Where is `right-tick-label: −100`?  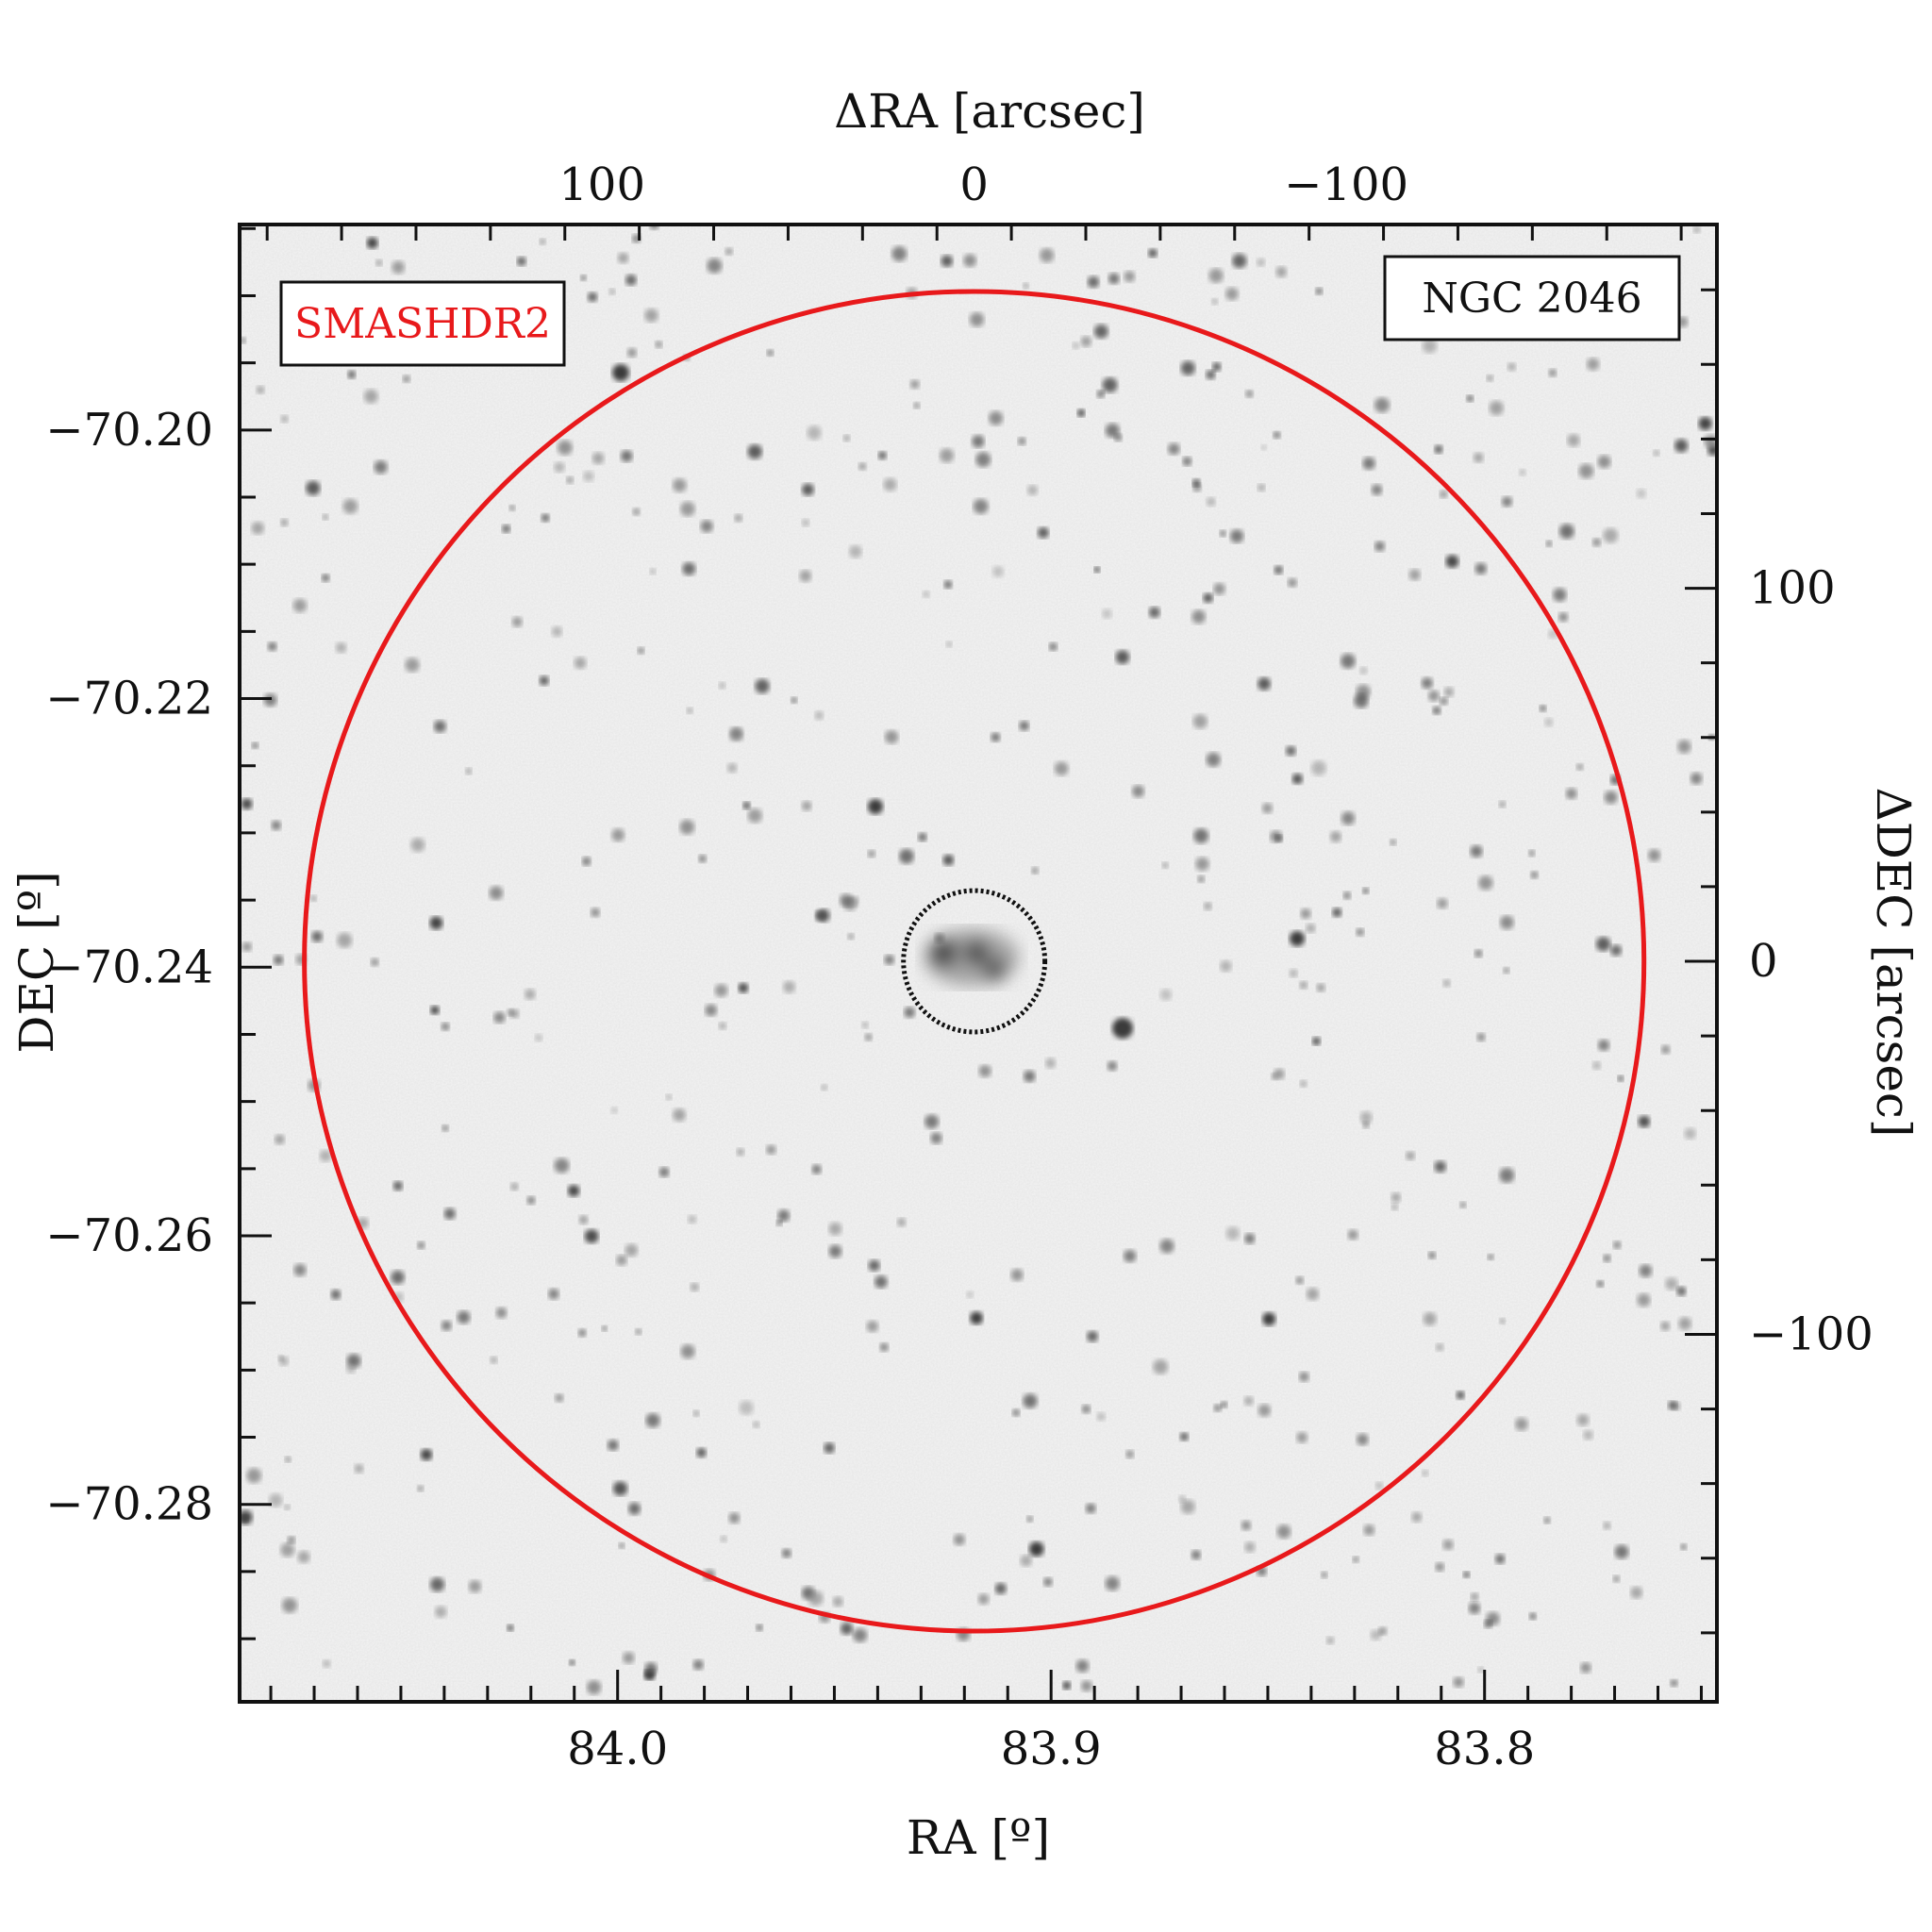 right-tick-label: −100 is located at coordinates (1812, 1334).